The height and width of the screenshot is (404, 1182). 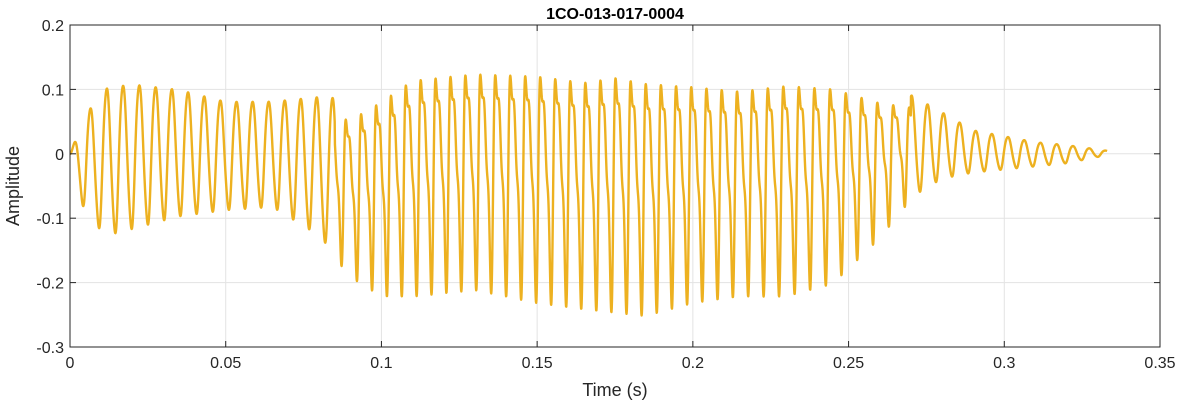 What do you see at coordinates (381, 363) in the screenshot?
I see `x-tick-label: 0.1` at bounding box center [381, 363].